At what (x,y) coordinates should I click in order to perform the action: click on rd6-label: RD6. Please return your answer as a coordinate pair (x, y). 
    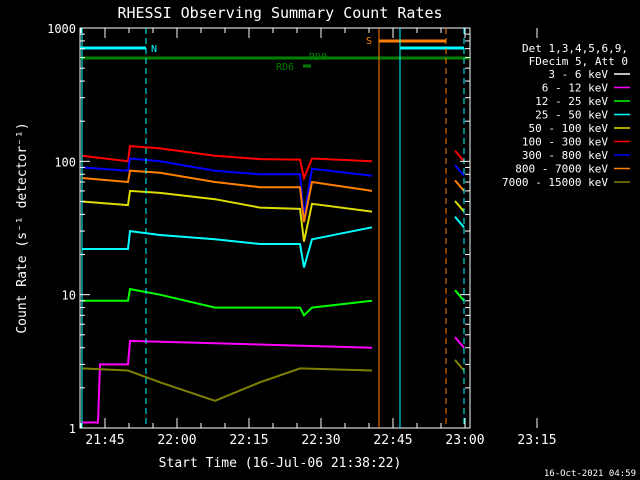
    Looking at the image, I should click on (285, 67).